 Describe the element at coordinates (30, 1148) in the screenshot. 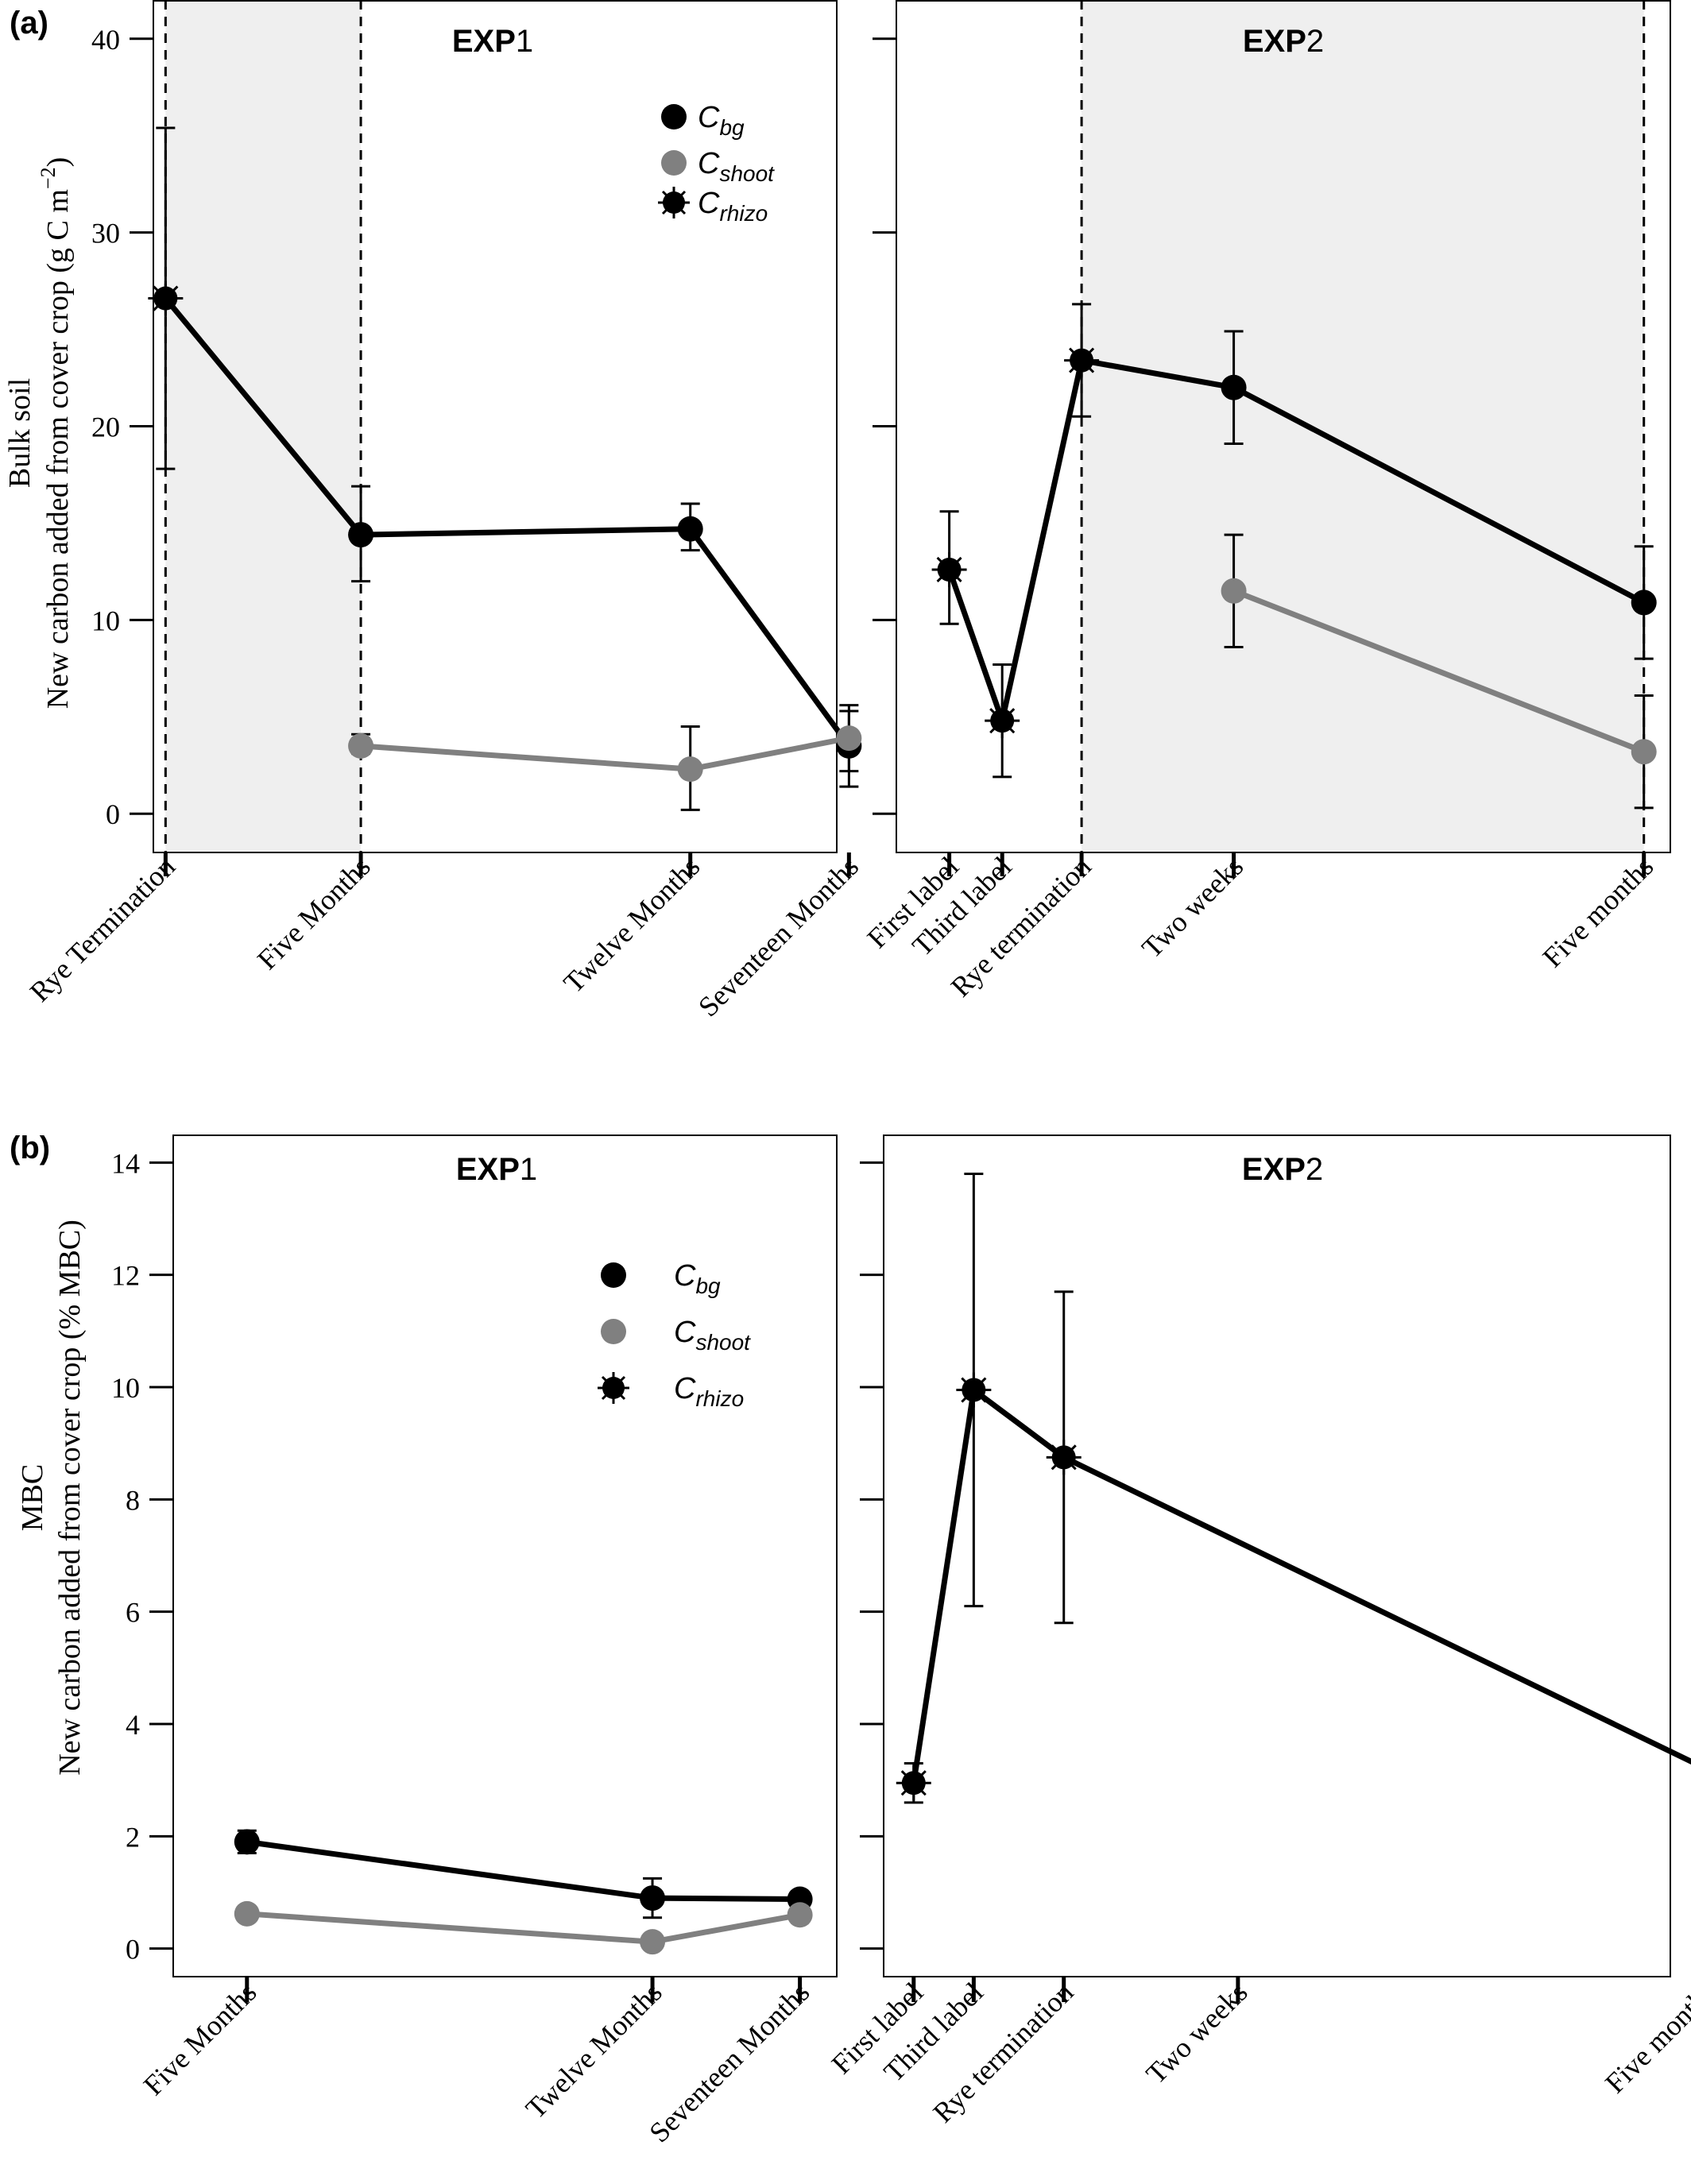

I see `panel-b-label: (b)` at that location.